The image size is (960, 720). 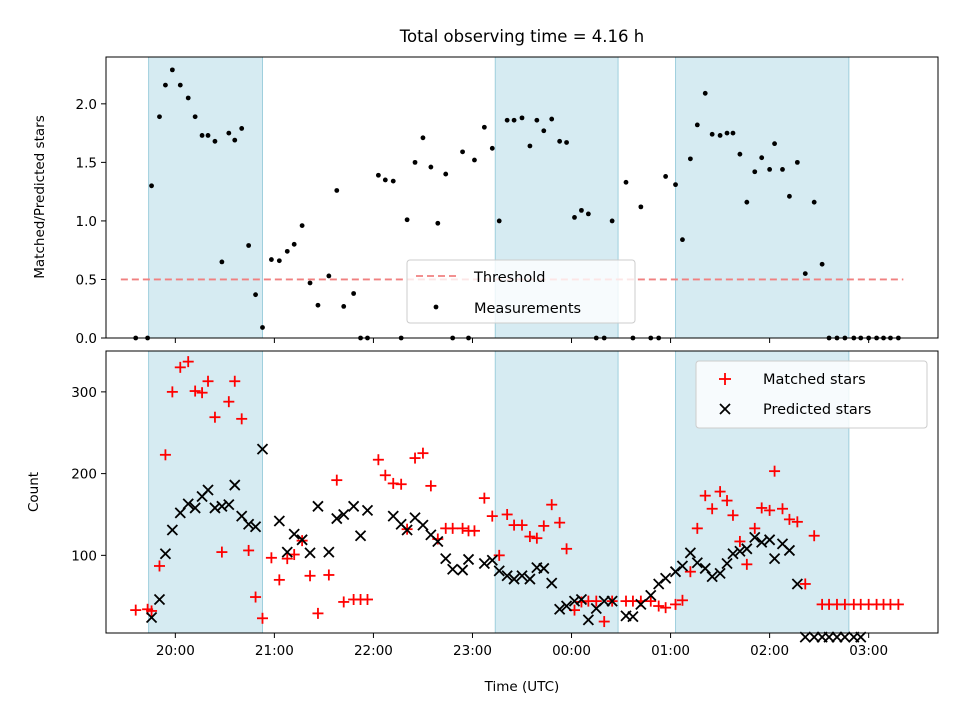 I want to click on legend-measurements-label: Measurements, so click(x=527, y=309).